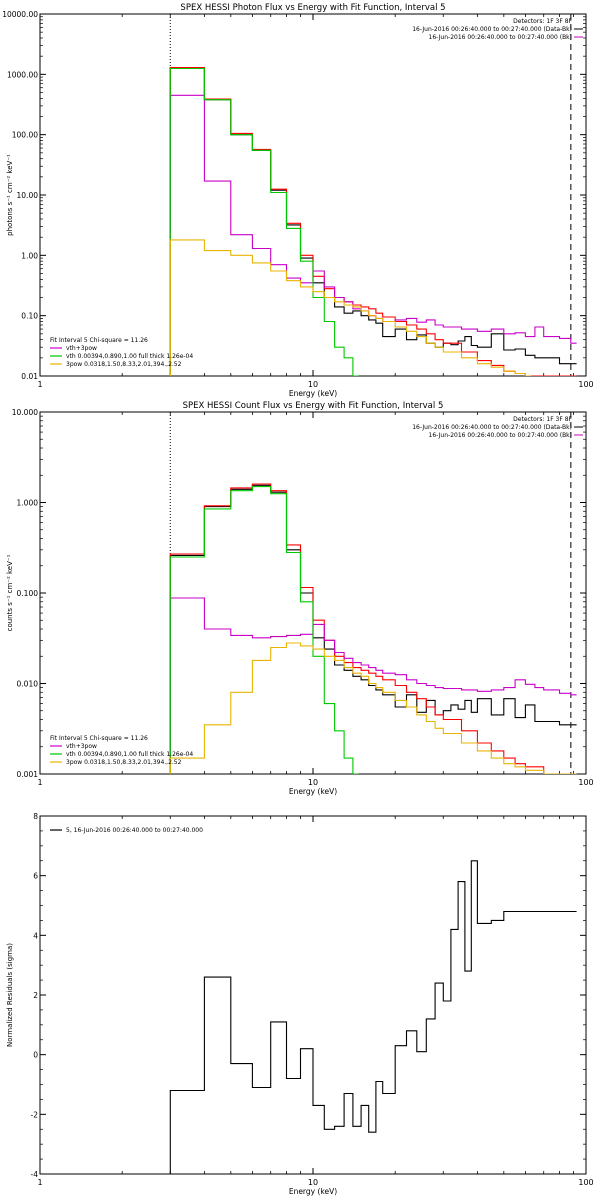  What do you see at coordinates (28, 503) in the screenshot?
I see `y-tick-label: 1.000` at bounding box center [28, 503].